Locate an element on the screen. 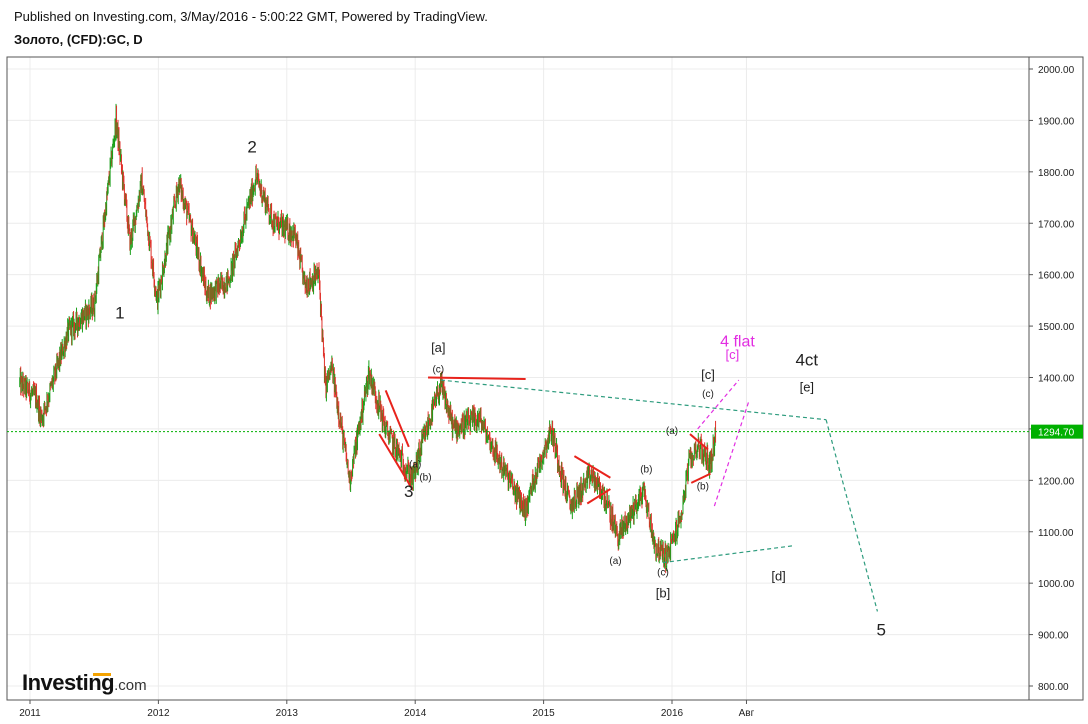 Image resolution: width=1088 pixels, height=724 pixels. investing-logo: Investing.com is located at coordinates (84, 683).